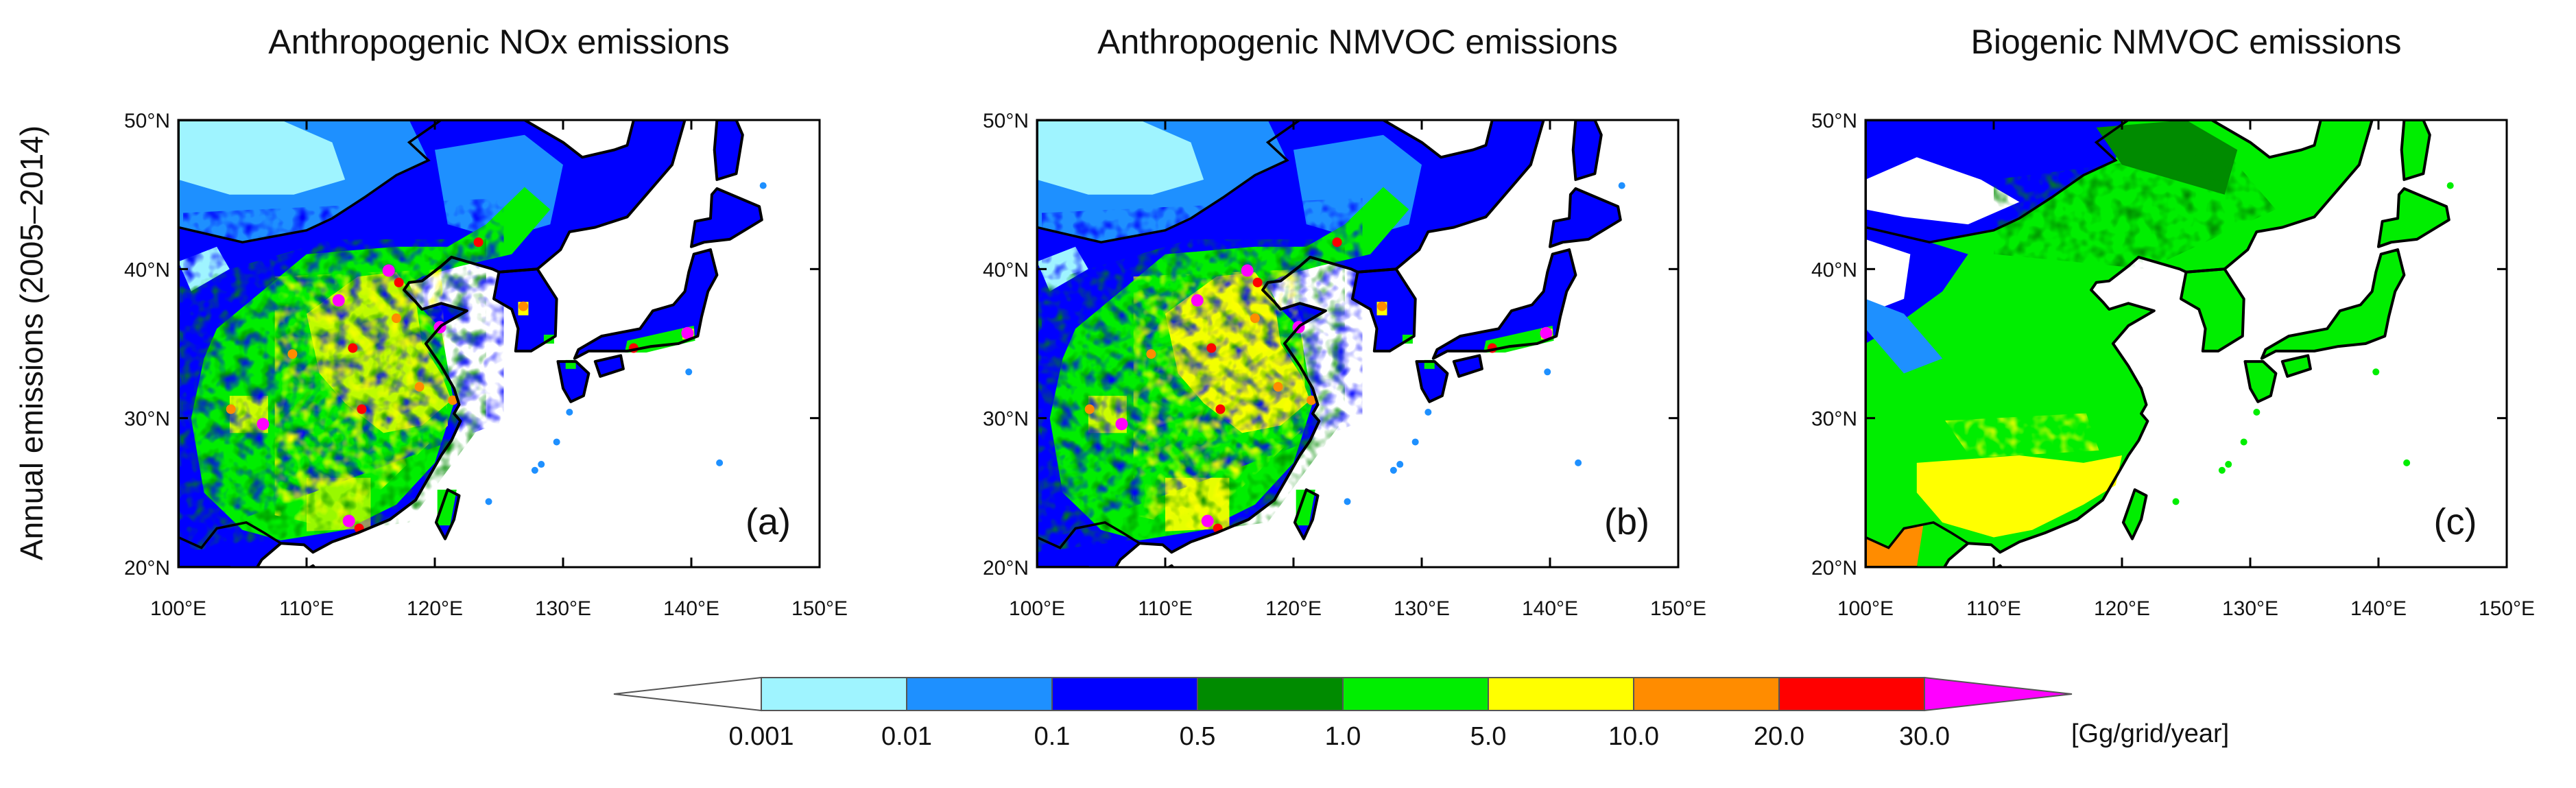 This screenshot has width=2576, height=788. What do you see at coordinates (499, 42) in the screenshot?
I see `panel-title: Anthropogenic NOx emissions` at bounding box center [499, 42].